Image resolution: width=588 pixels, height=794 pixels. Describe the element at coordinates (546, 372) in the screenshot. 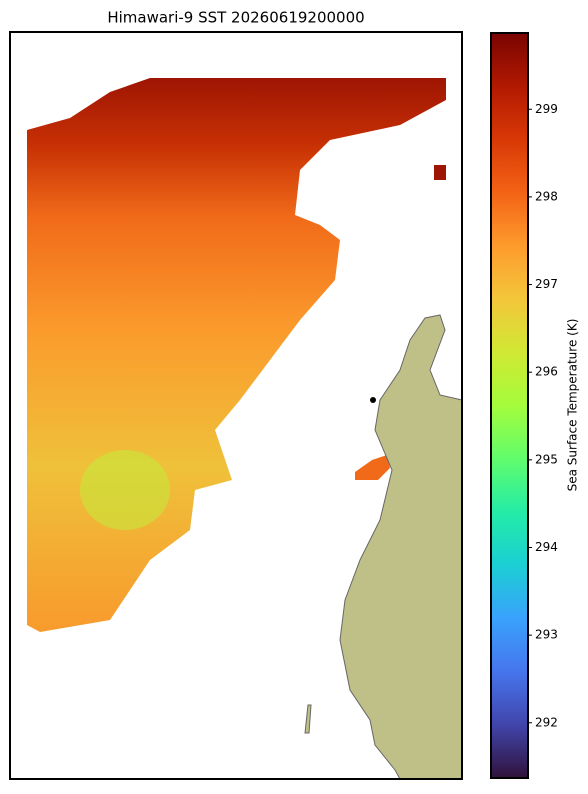

I see `colorbar-tick-label: 296` at that location.